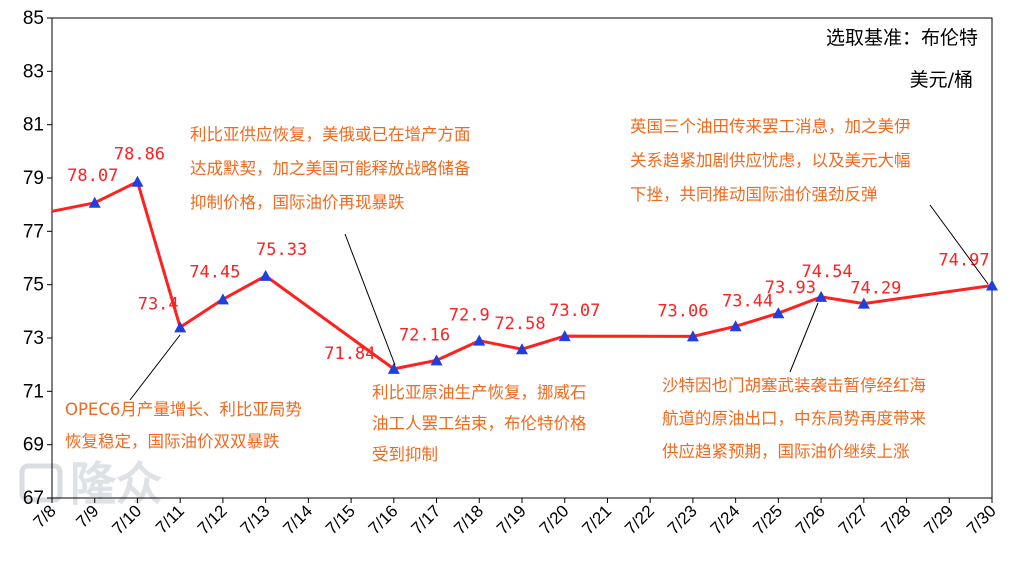 The height and width of the screenshot is (565, 1010). I want to click on annotation-line: 达成默契，加之美国可能释放战略储备, so click(330, 168).